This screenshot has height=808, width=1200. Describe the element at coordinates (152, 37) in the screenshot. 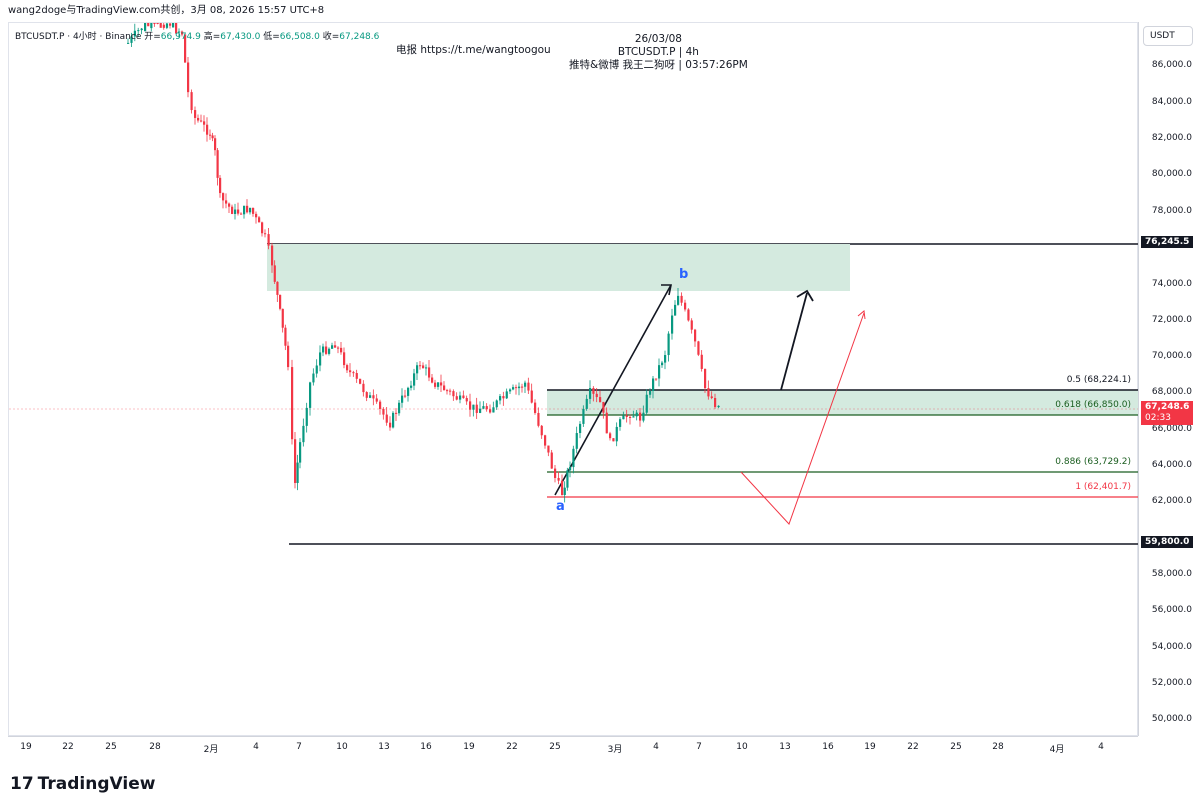

I see `legend-open-label: 开=` at that location.